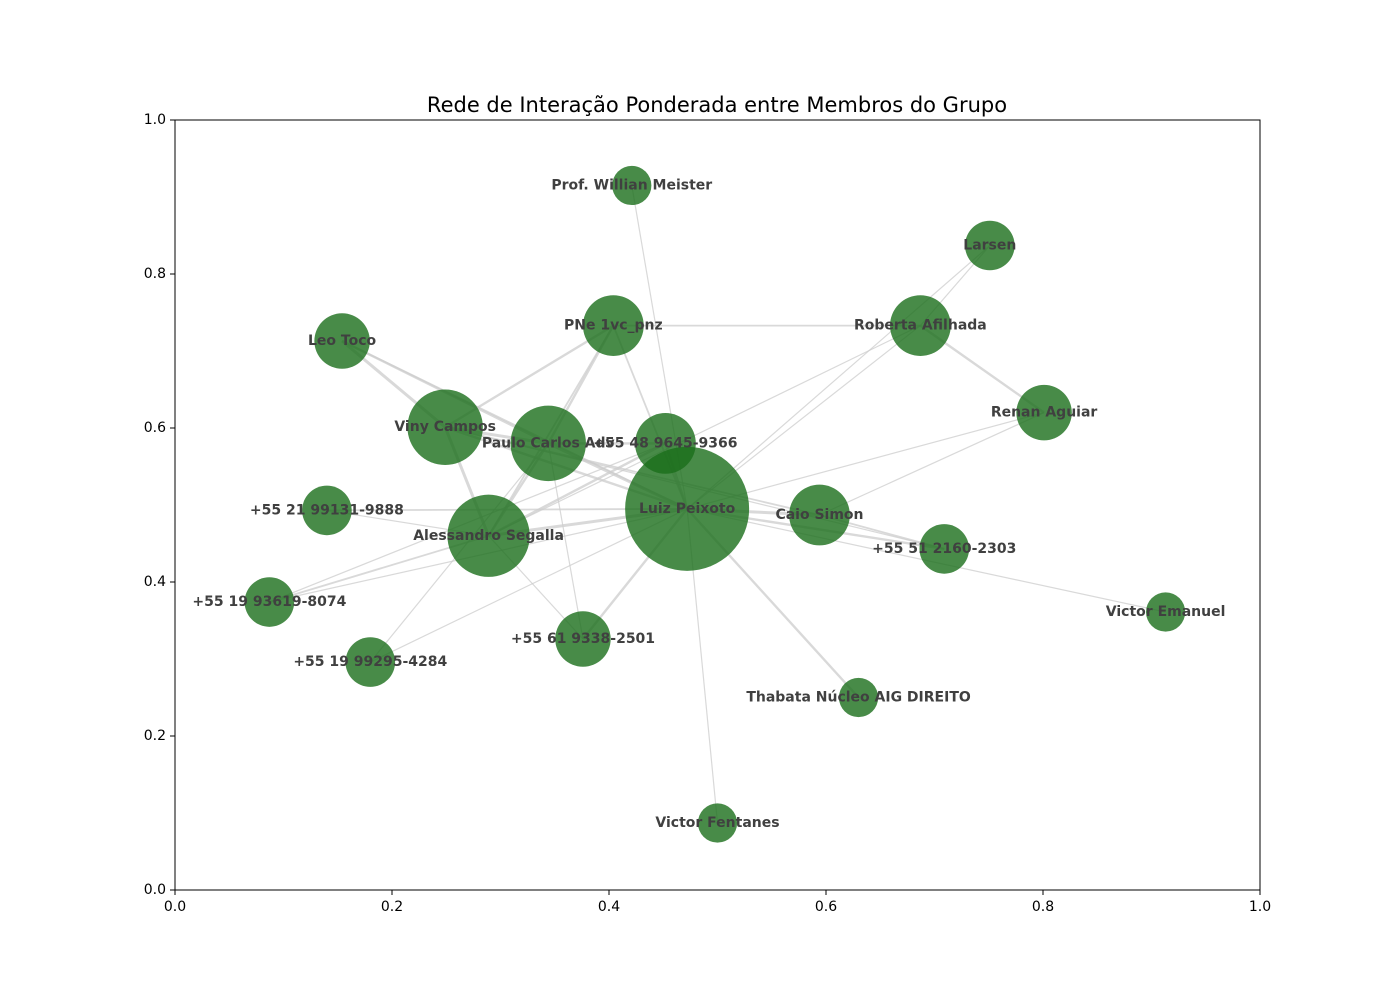  I want to click on node-alessandro, so click(488, 535).